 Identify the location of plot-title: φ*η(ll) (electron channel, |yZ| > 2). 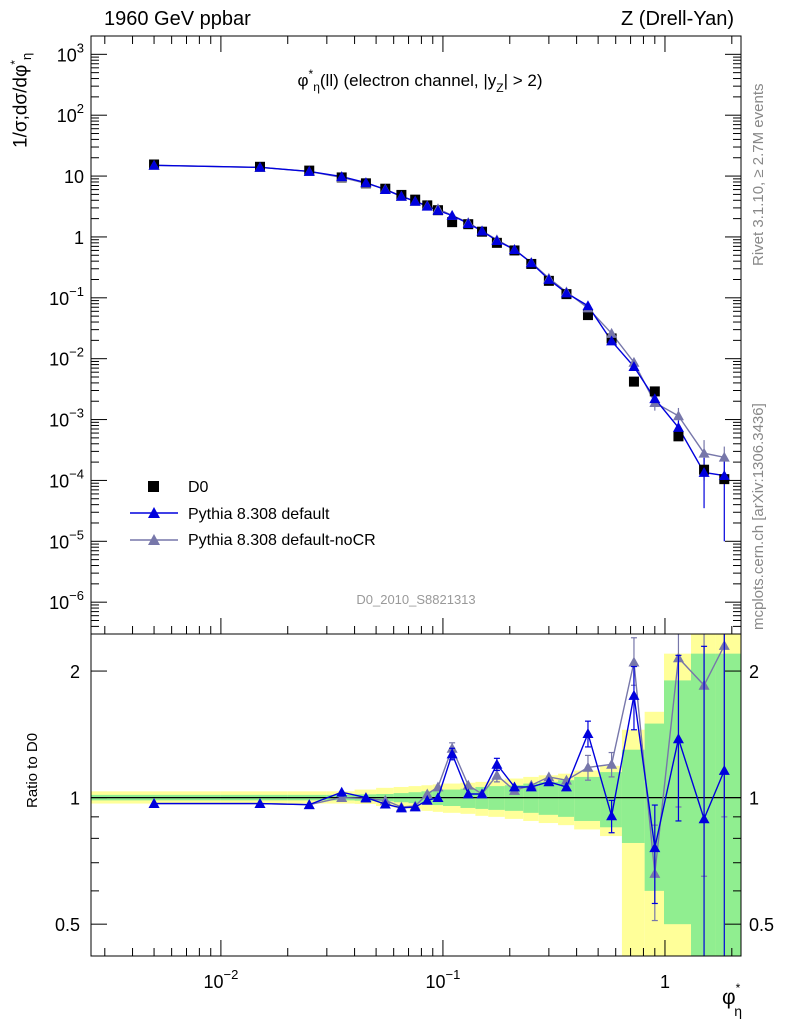
(419, 81).